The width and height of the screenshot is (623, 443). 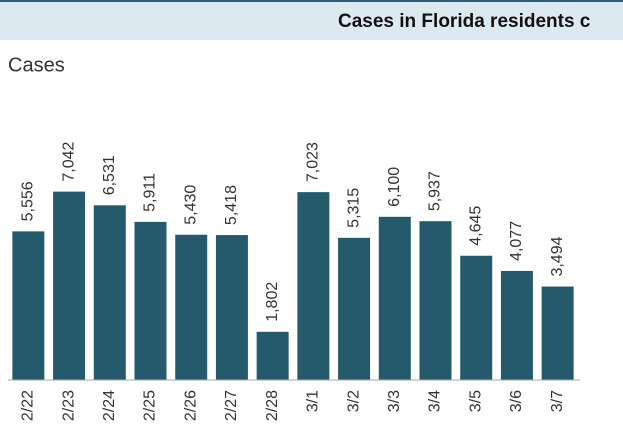 What do you see at coordinates (109, 175) in the screenshot?
I see `value-label: 6,531` at bounding box center [109, 175].